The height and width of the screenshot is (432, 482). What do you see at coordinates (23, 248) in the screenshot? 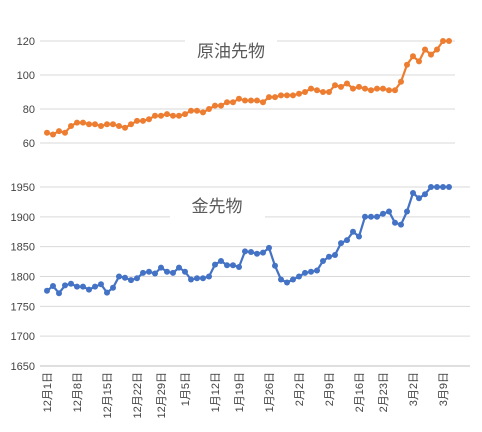
I see `y-tick-label: 1850` at bounding box center [23, 248].